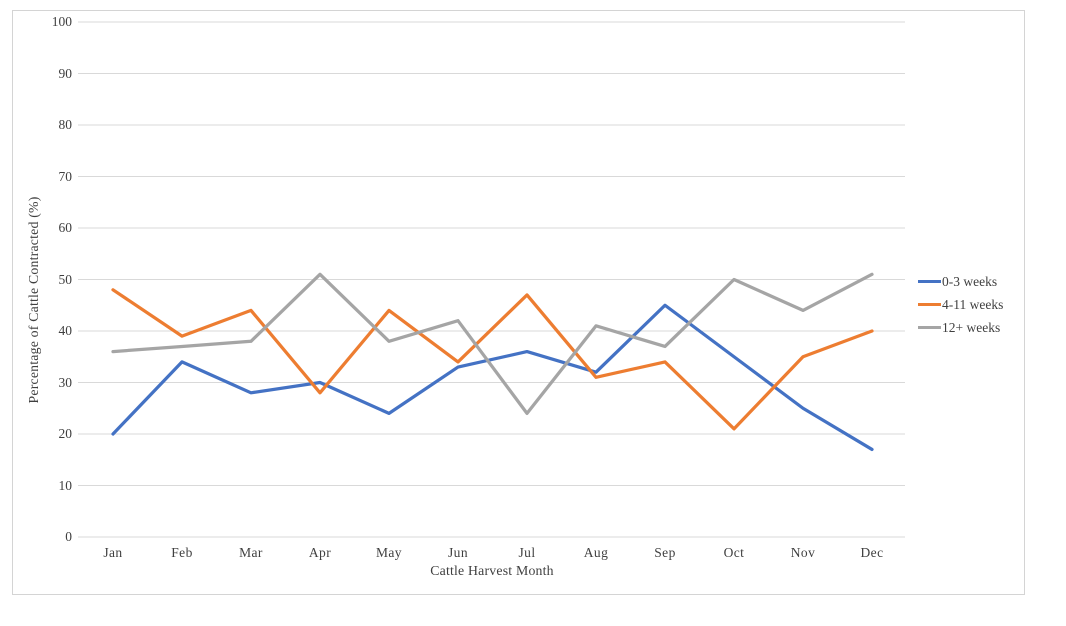  Describe the element at coordinates (113, 552) in the screenshot. I see `x-tick-label: Jan` at that location.